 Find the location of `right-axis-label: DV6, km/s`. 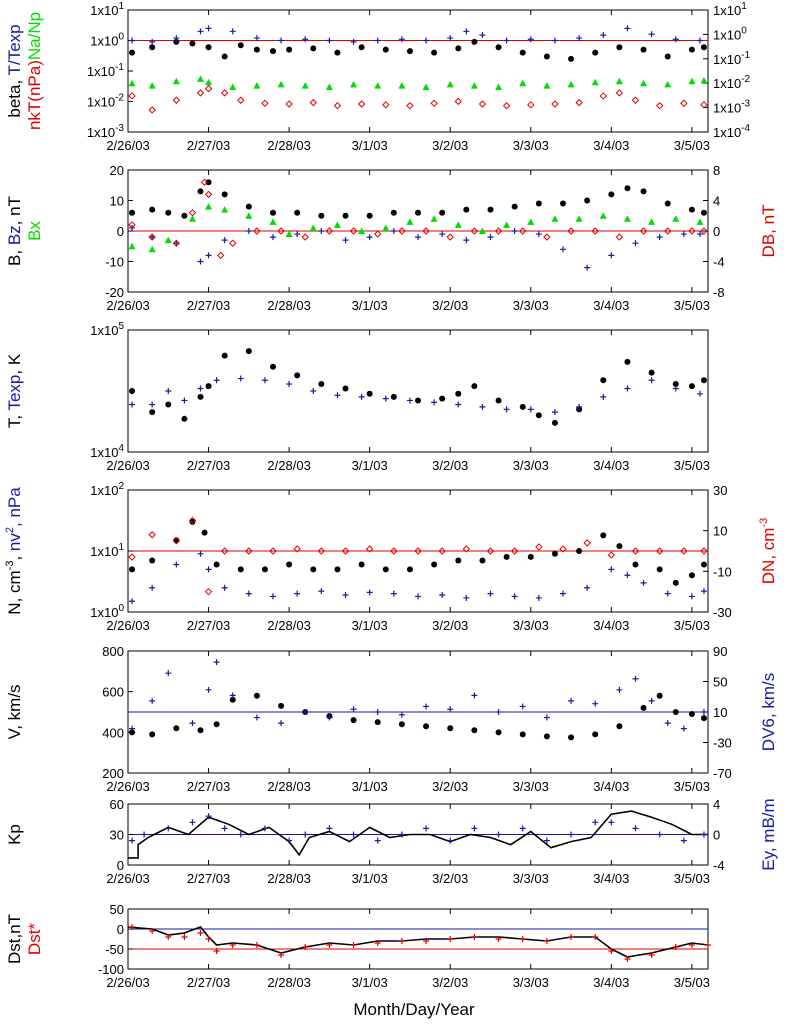

right-axis-label: DV6, km/s is located at coordinates (768, 712).